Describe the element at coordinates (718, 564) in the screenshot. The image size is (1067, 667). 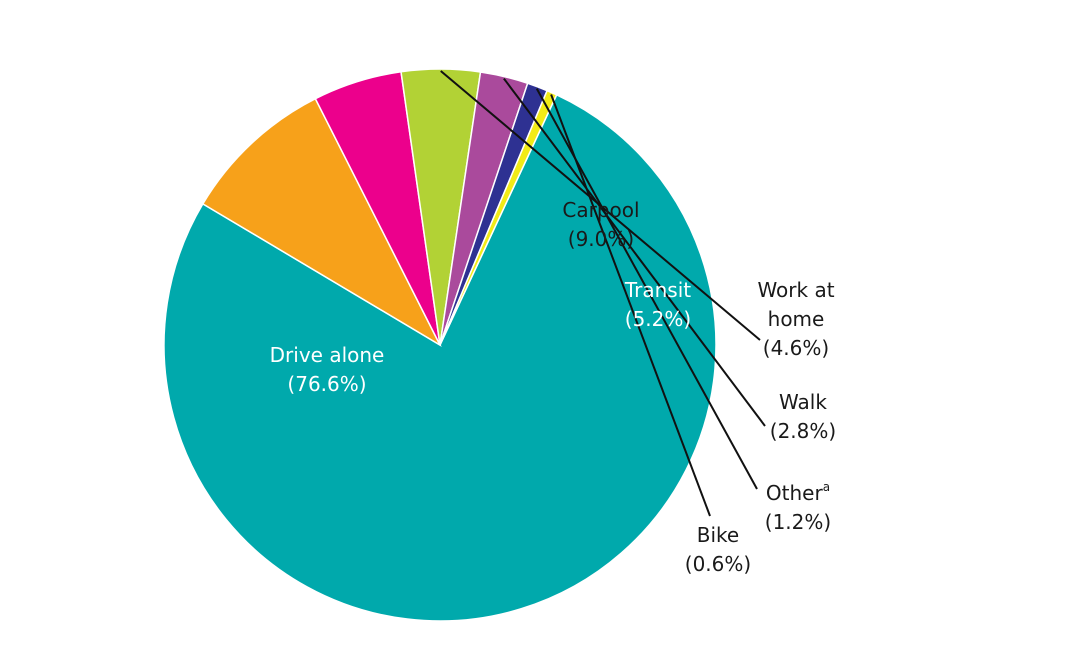
I see `slice-pct-bike: (0.6%)` at that location.